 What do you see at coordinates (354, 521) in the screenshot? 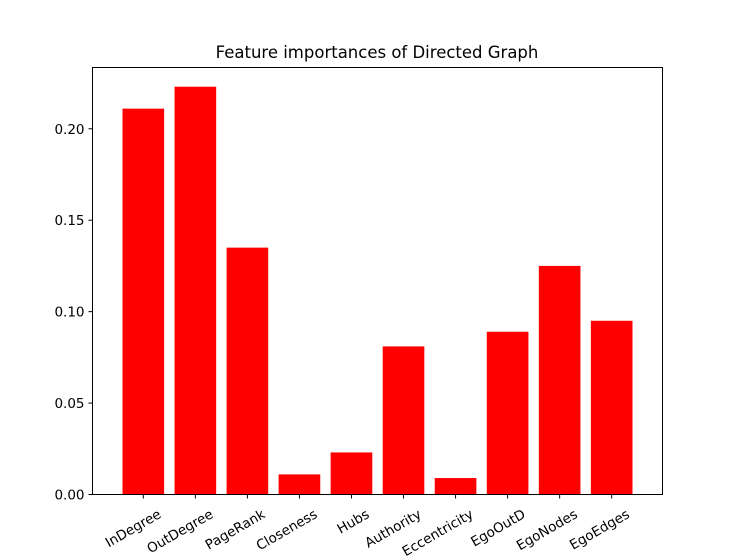
I see `x-tick-label: Hubs` at bounding box center [354, 521].